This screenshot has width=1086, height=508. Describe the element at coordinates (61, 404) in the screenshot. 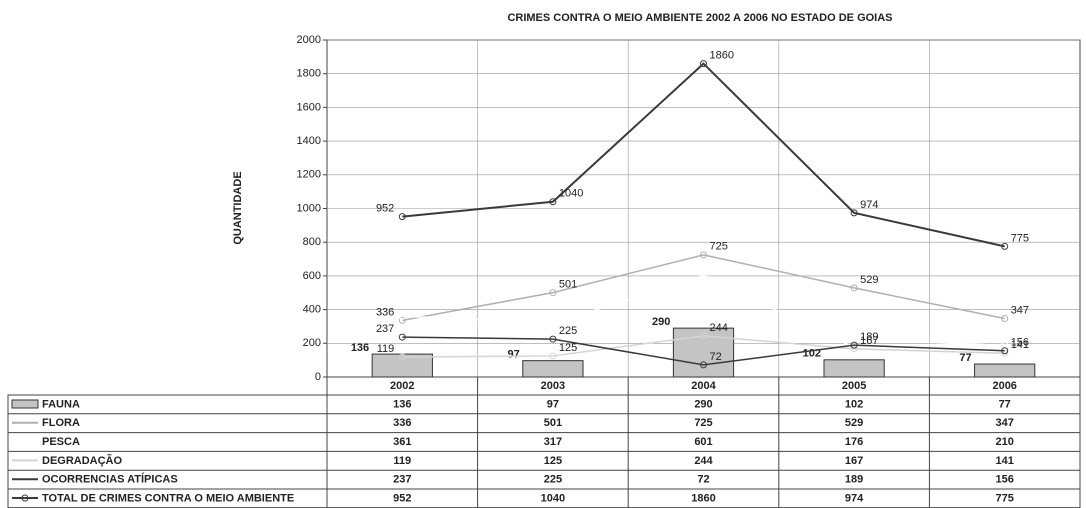

I see `legend-label: FAUNA` at that location.